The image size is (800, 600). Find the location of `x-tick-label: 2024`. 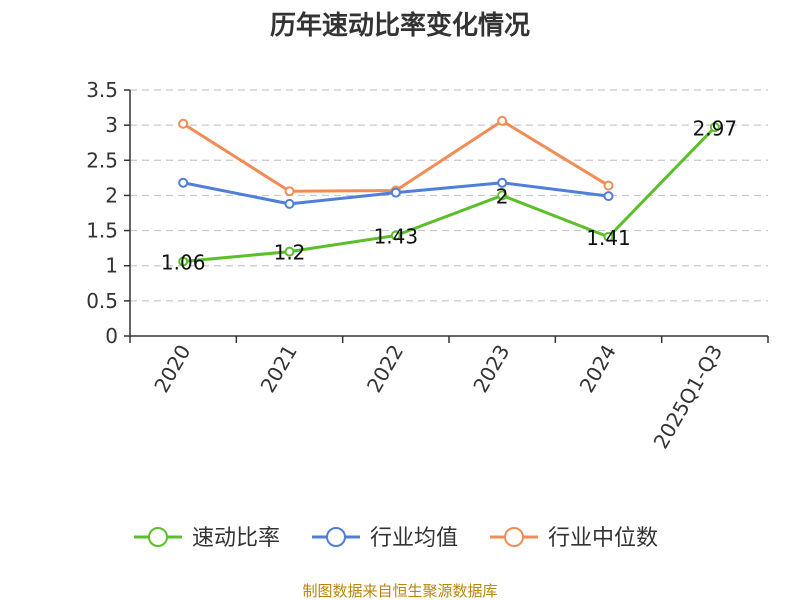

x-tick-label: 2024 is located at coordinates (598, 369).